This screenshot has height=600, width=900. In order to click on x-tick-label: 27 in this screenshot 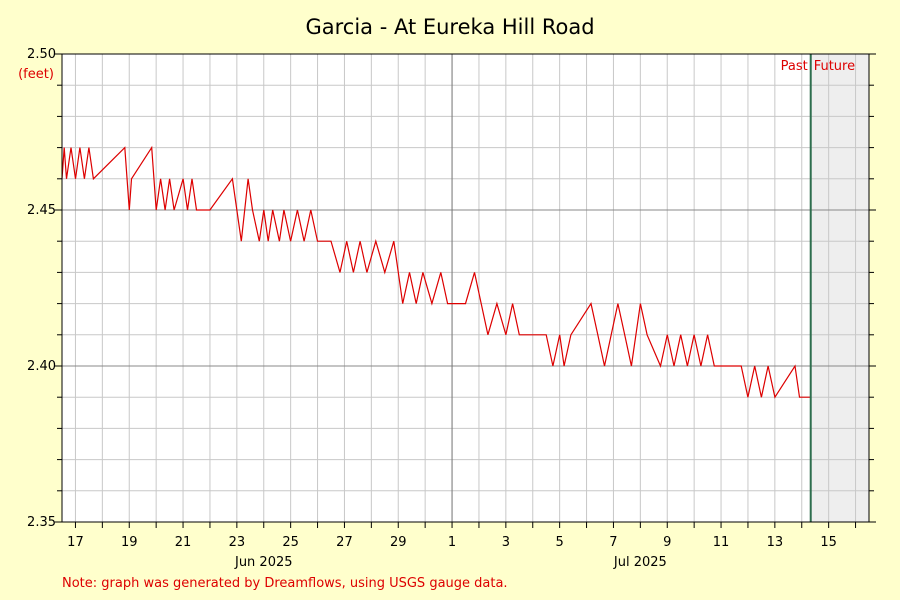, I will do `click(344, 542)`.